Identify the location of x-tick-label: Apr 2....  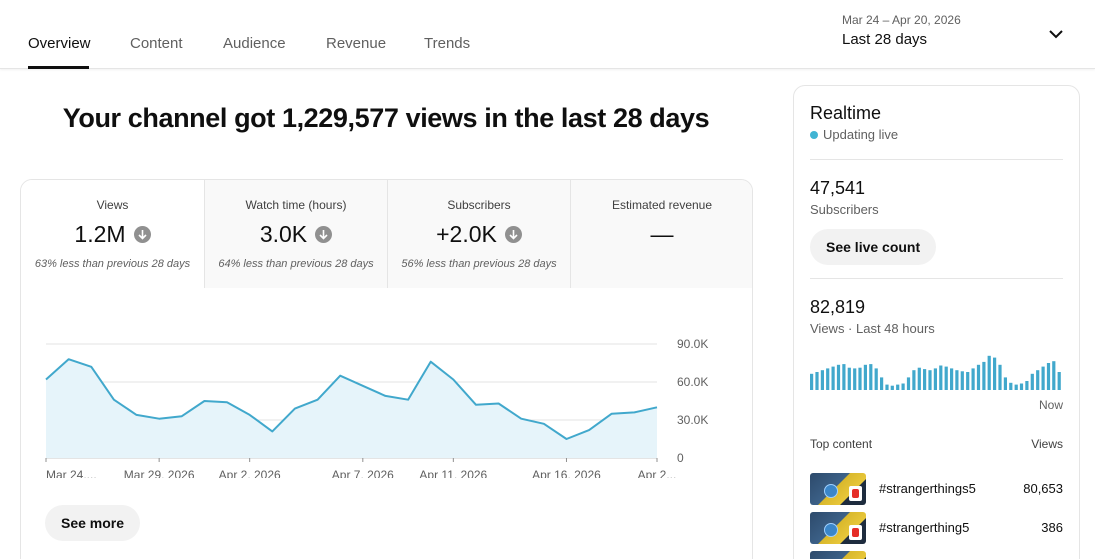
(657, 473).